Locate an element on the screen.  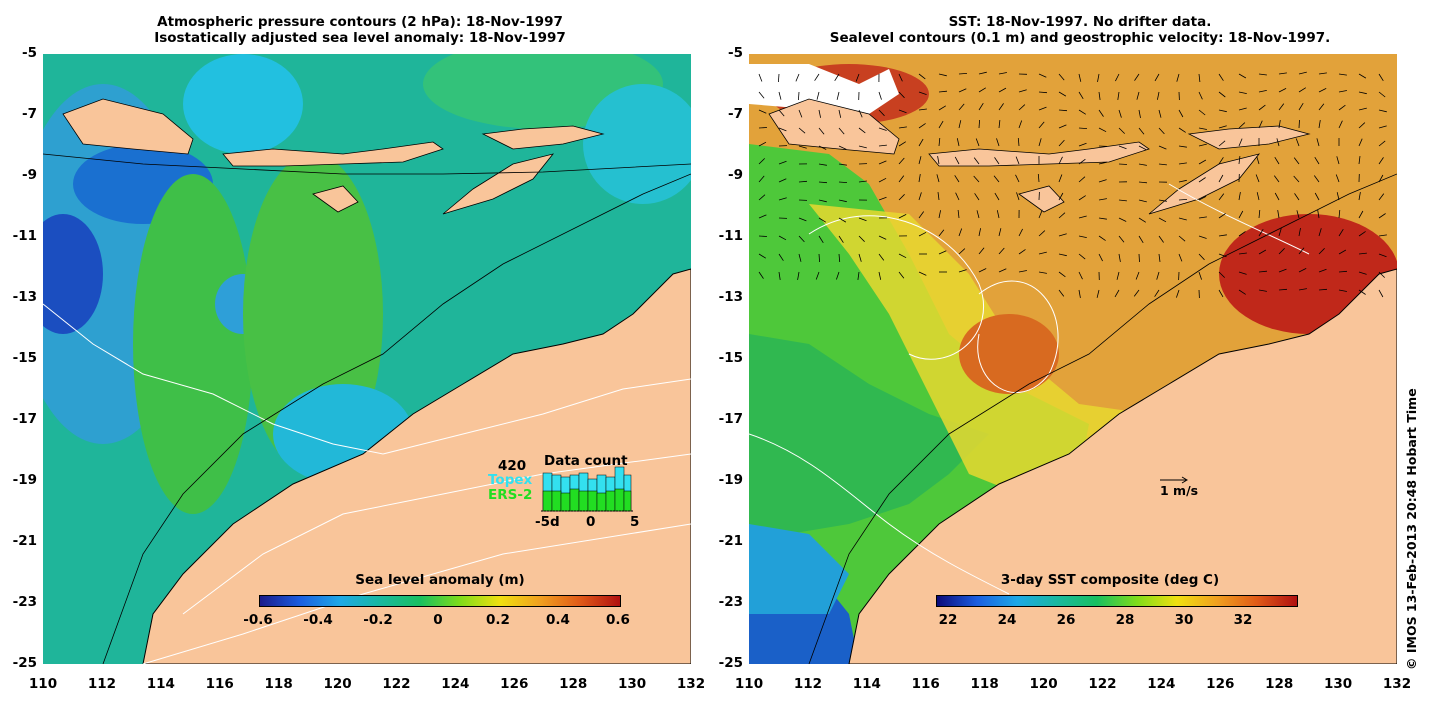
left-lon-tick: 112 is located at coordinates (101, 684).